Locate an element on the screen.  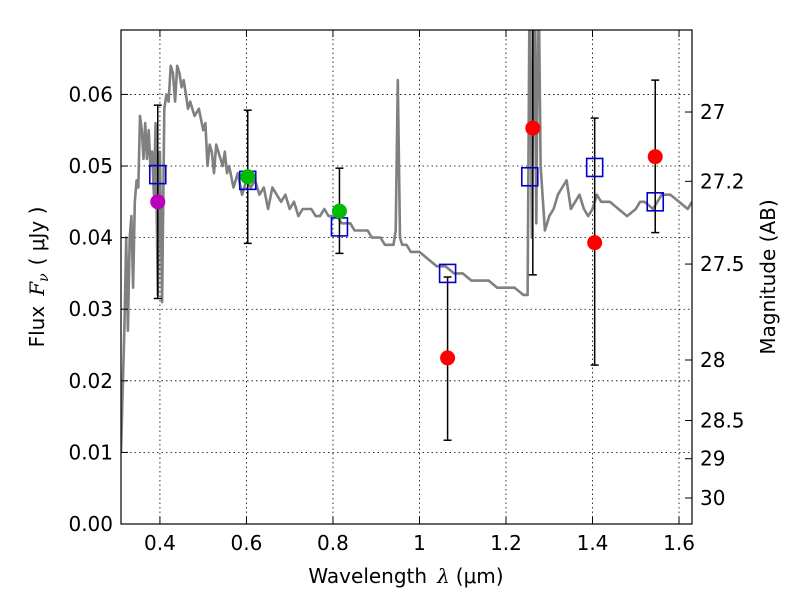
x-axis-title-symbol: λ is located at coordinates (443, 576).